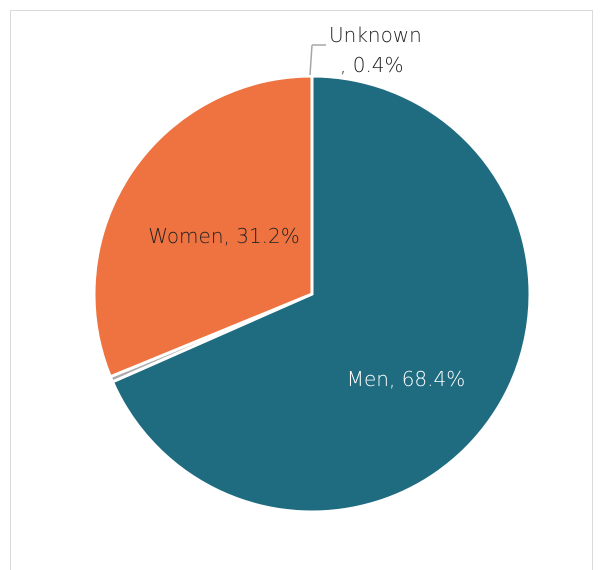 This screenshot has height=570, width=603. I want to click on slice-label-unknown-name: Unknown, so click(375, 35).